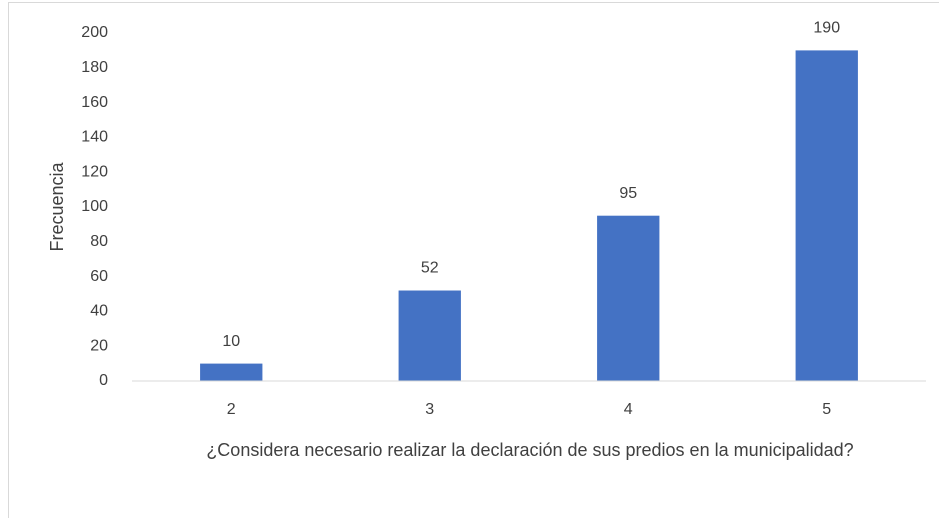  I want to click on x-tick-label: 2, so click(231, 409).